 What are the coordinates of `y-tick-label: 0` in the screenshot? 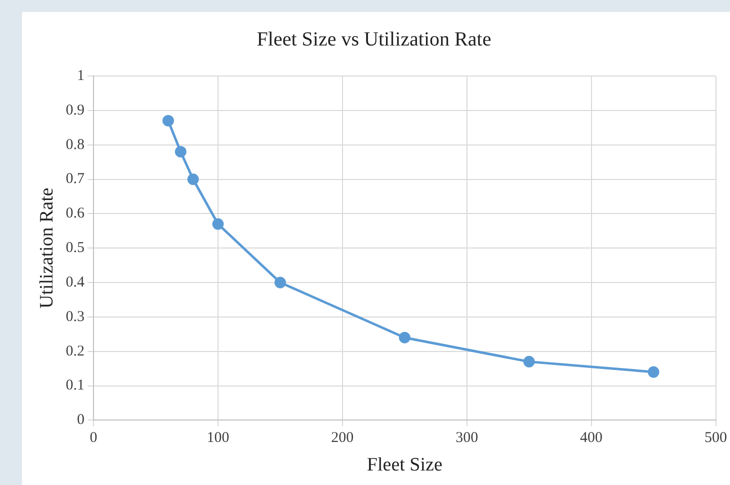 It's located at (81, 420).